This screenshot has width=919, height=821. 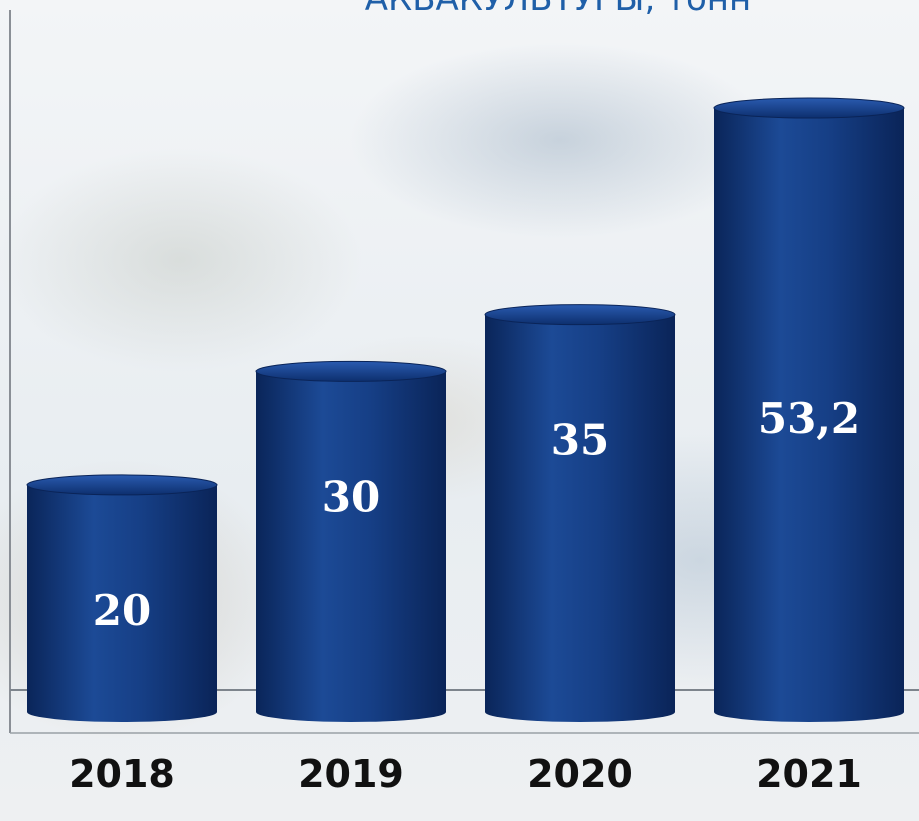 What do you see at coordinates (809, 418) in the screenshot?
I see `value-label: 53,2` at bounding box center [809, 418].